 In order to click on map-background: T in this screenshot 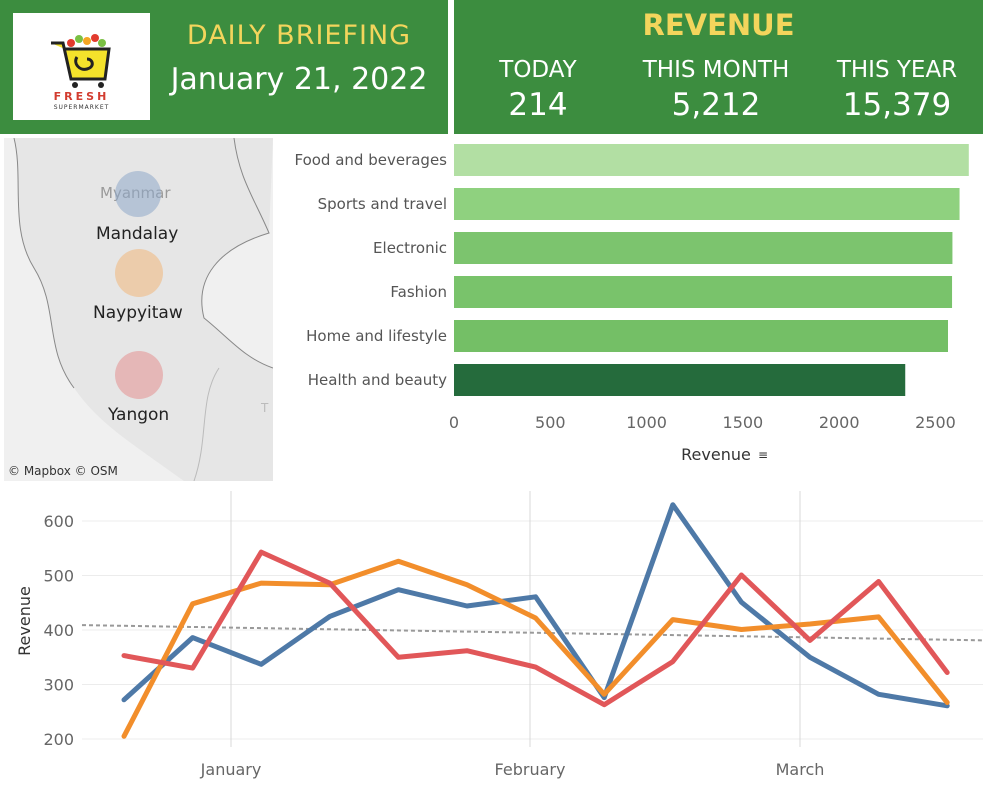, I will do `click(138, 309)`.